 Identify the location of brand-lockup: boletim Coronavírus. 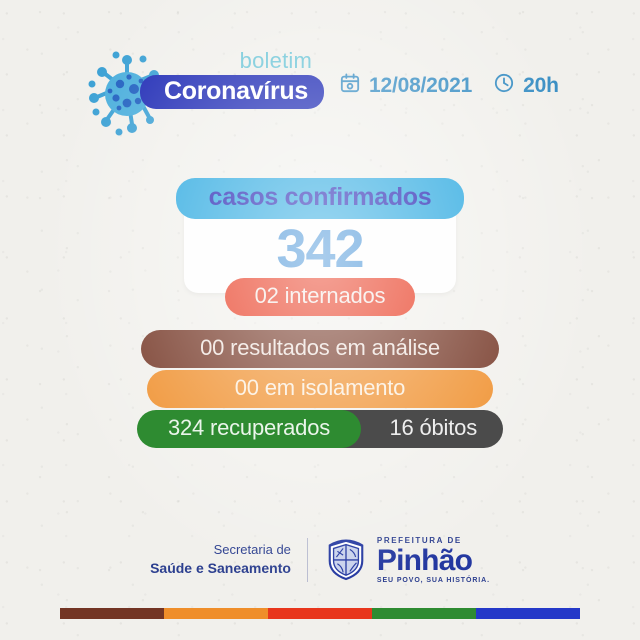
(235, 79).